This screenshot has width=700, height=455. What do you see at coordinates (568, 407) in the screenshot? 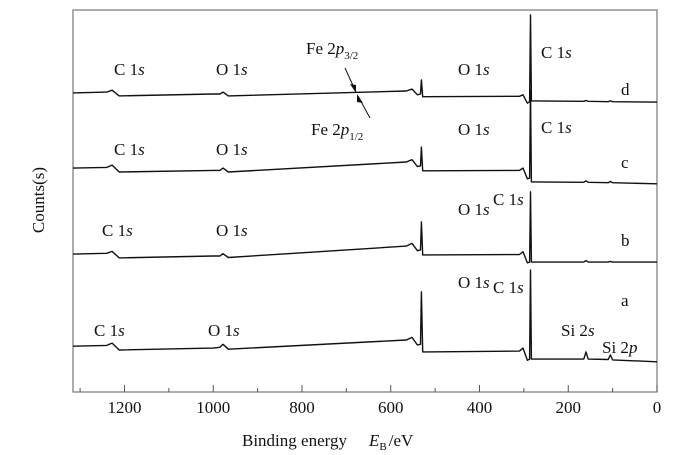
I see `x-tick-label: 200` at bounding box center [568, 407].